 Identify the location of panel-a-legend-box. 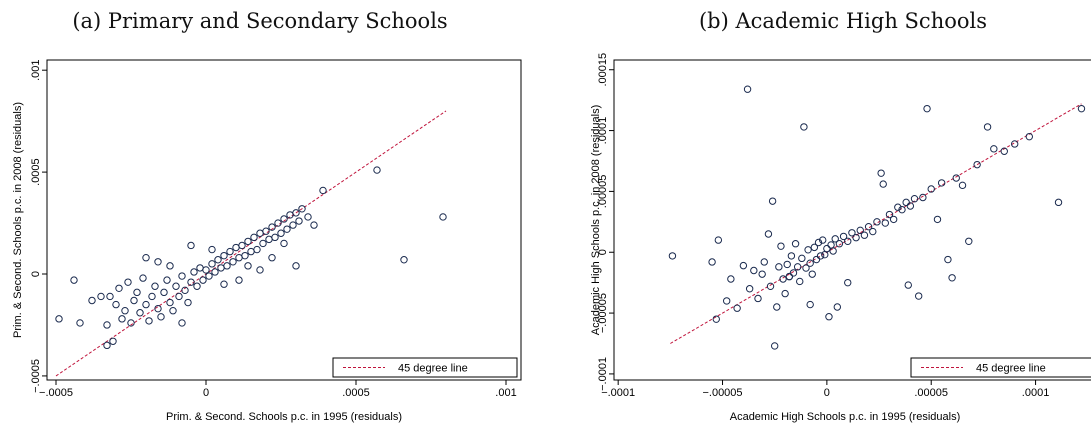
(425, 367).